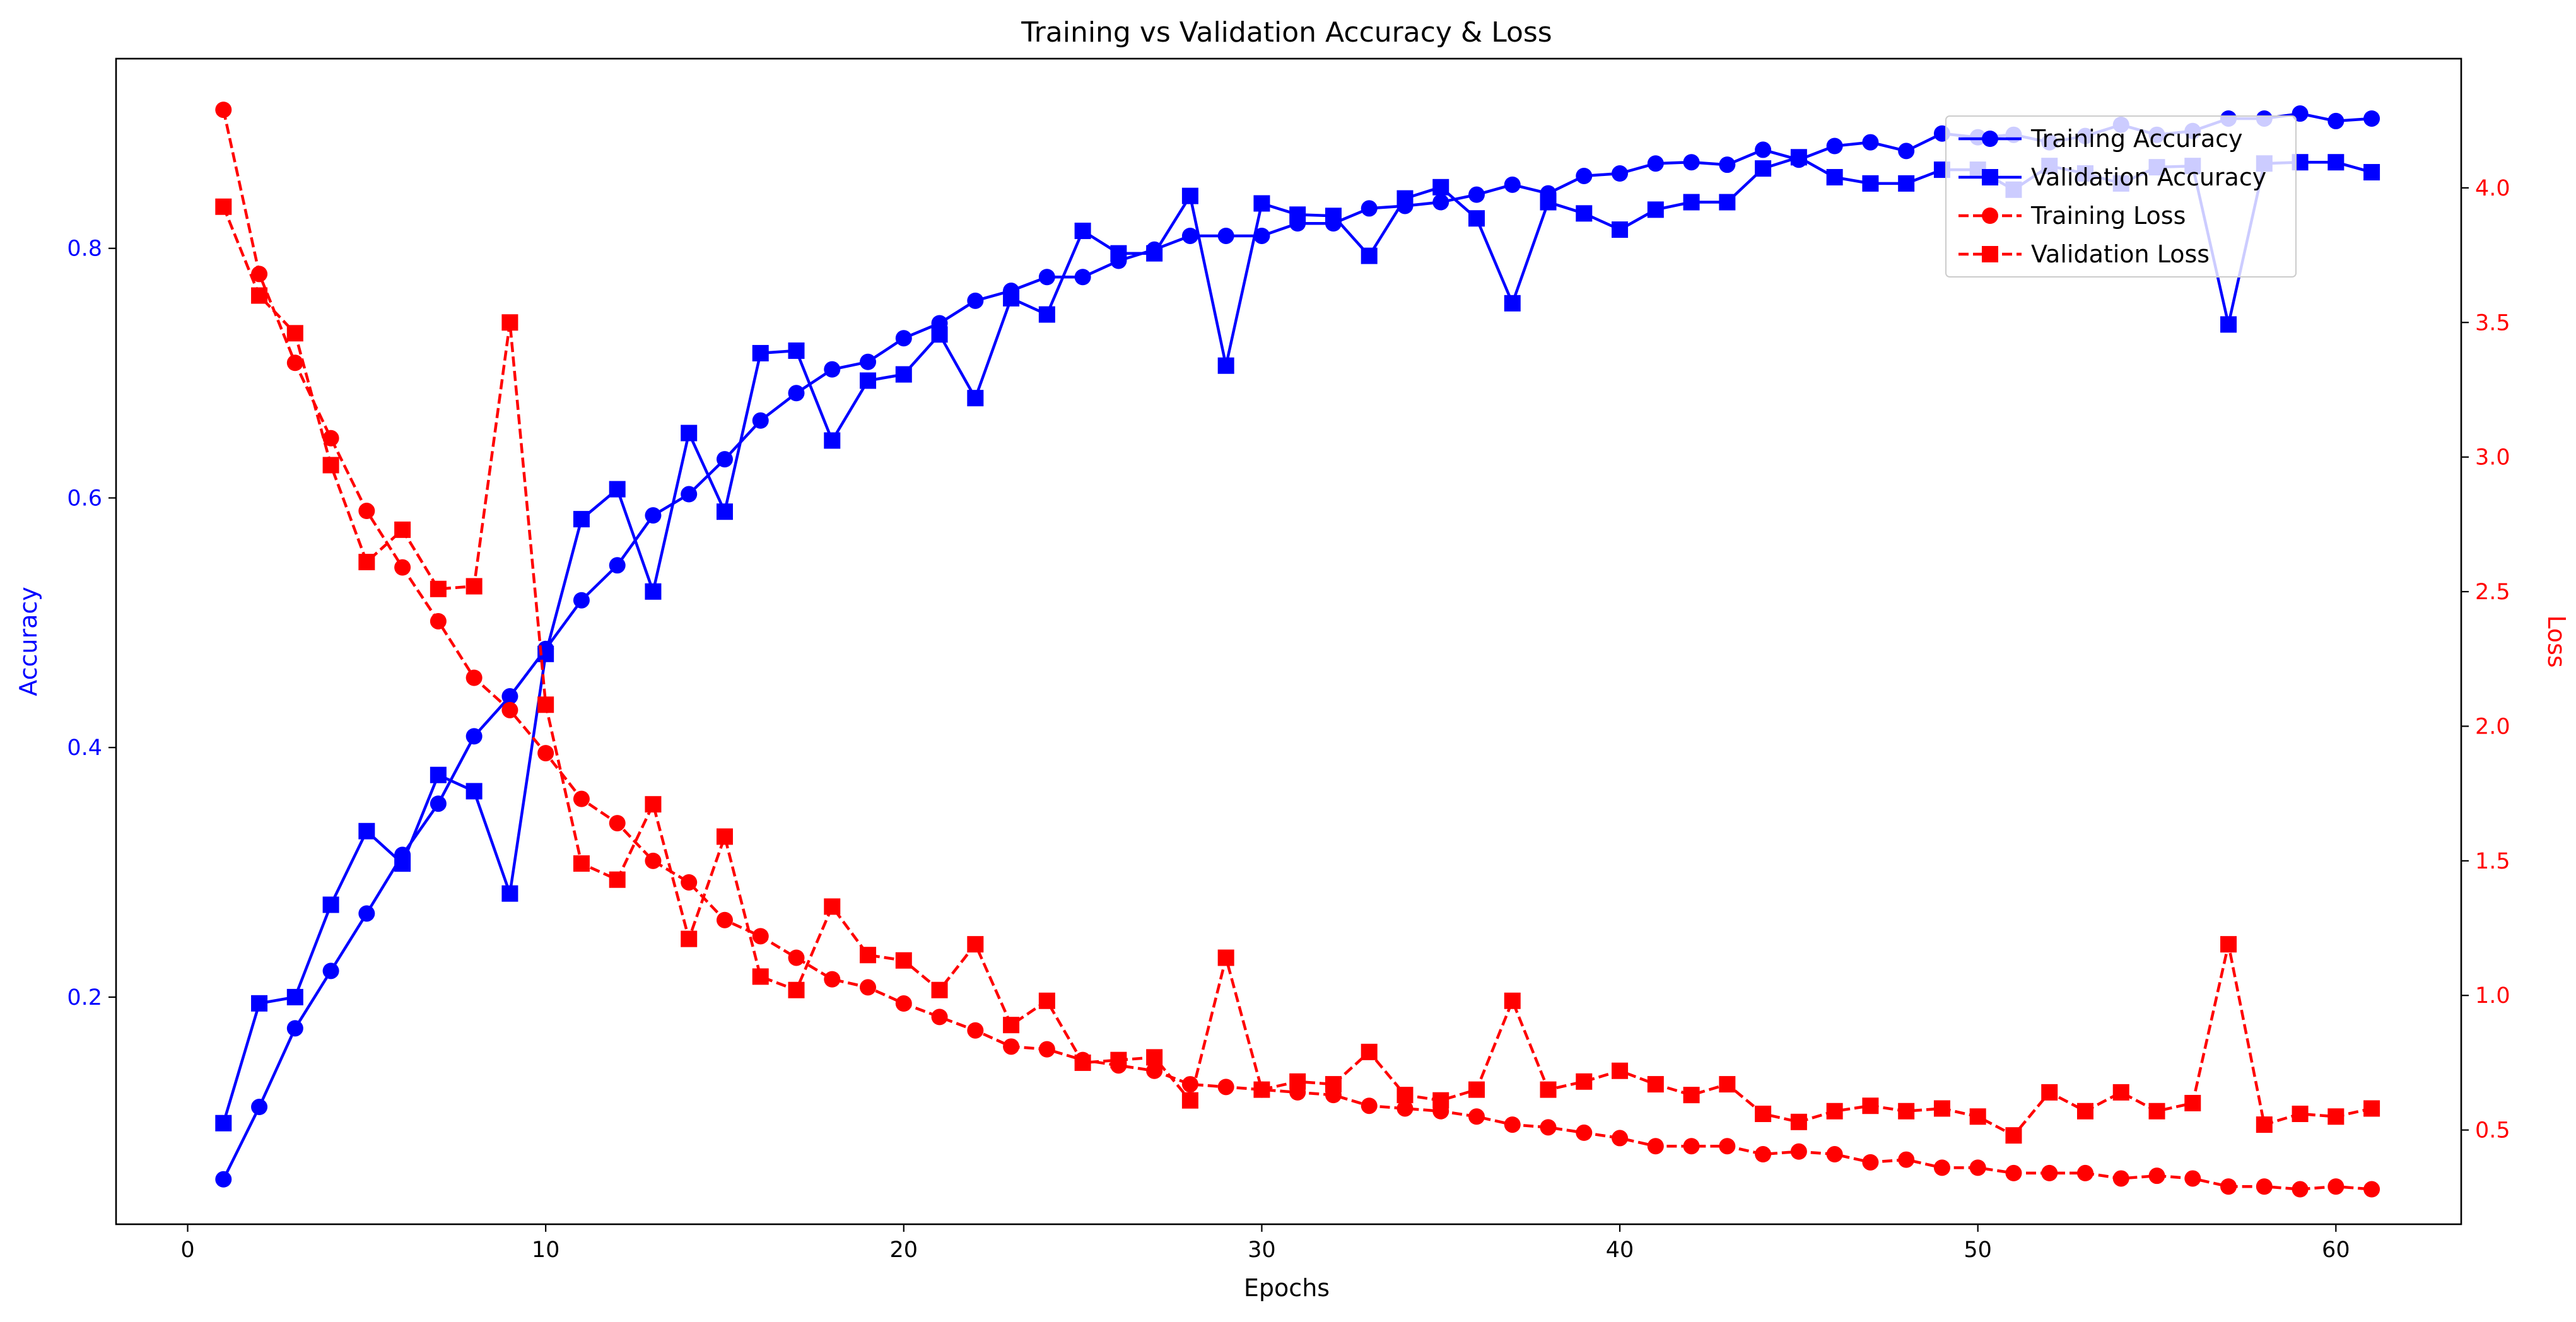 The height and width of the screenshot is (1322, 2576). Describe the element at coordinates (2492, 727) in the screenshot. I see `y-right-tick-label: 2.0` at that location.